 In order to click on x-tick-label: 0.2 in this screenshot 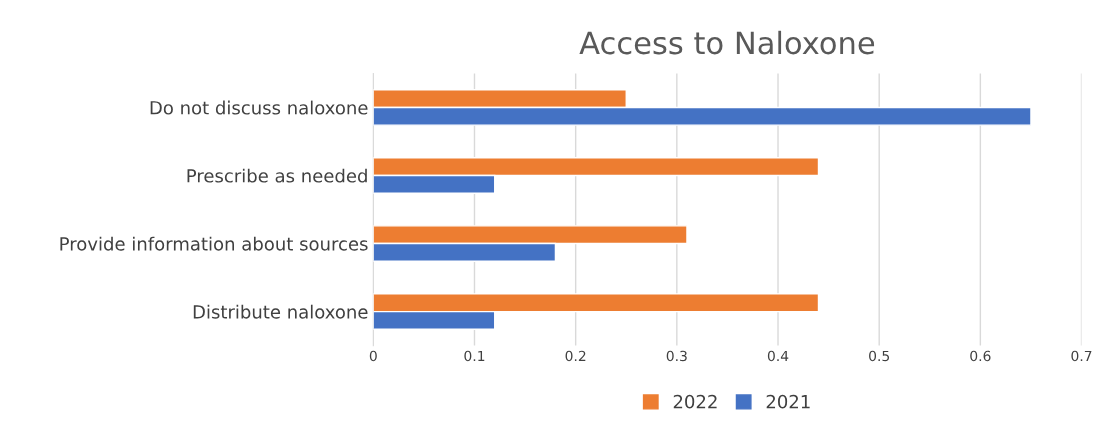, I will do `click(575, 356)`.